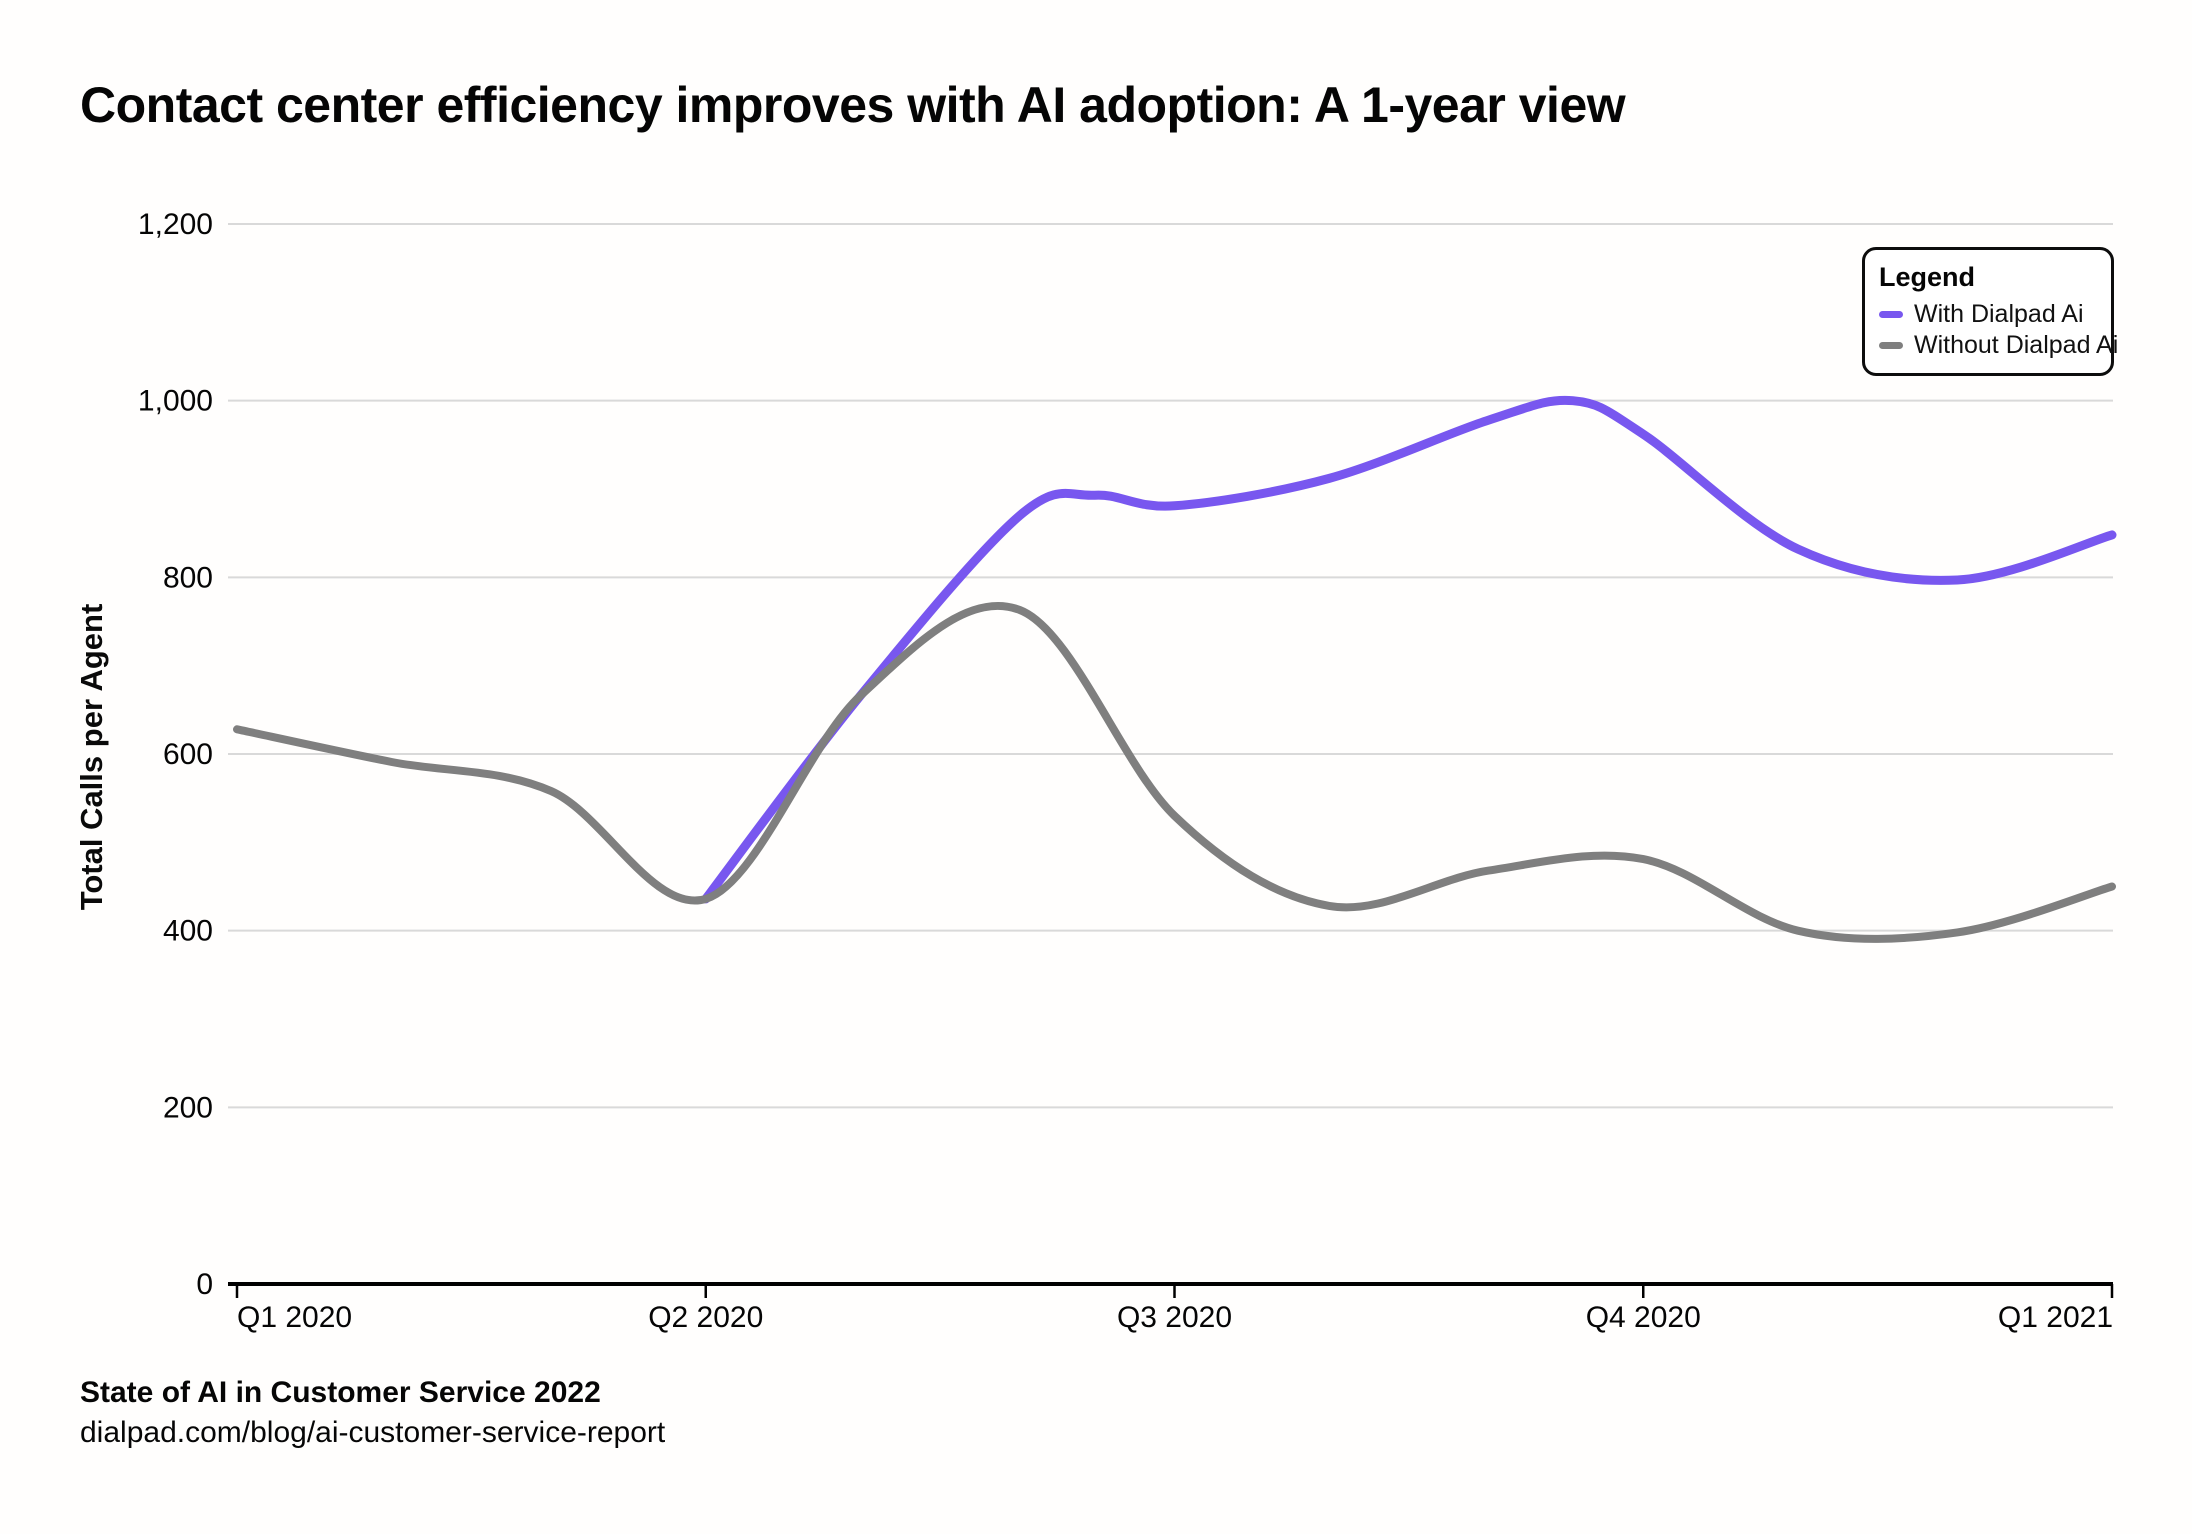 The height and width of the screenshot is (1534, 2192). What do you see at coordinates (175, 401) in the screenshot?
I see `y-tick-label: 1,000` at bounding box center [175, 401].